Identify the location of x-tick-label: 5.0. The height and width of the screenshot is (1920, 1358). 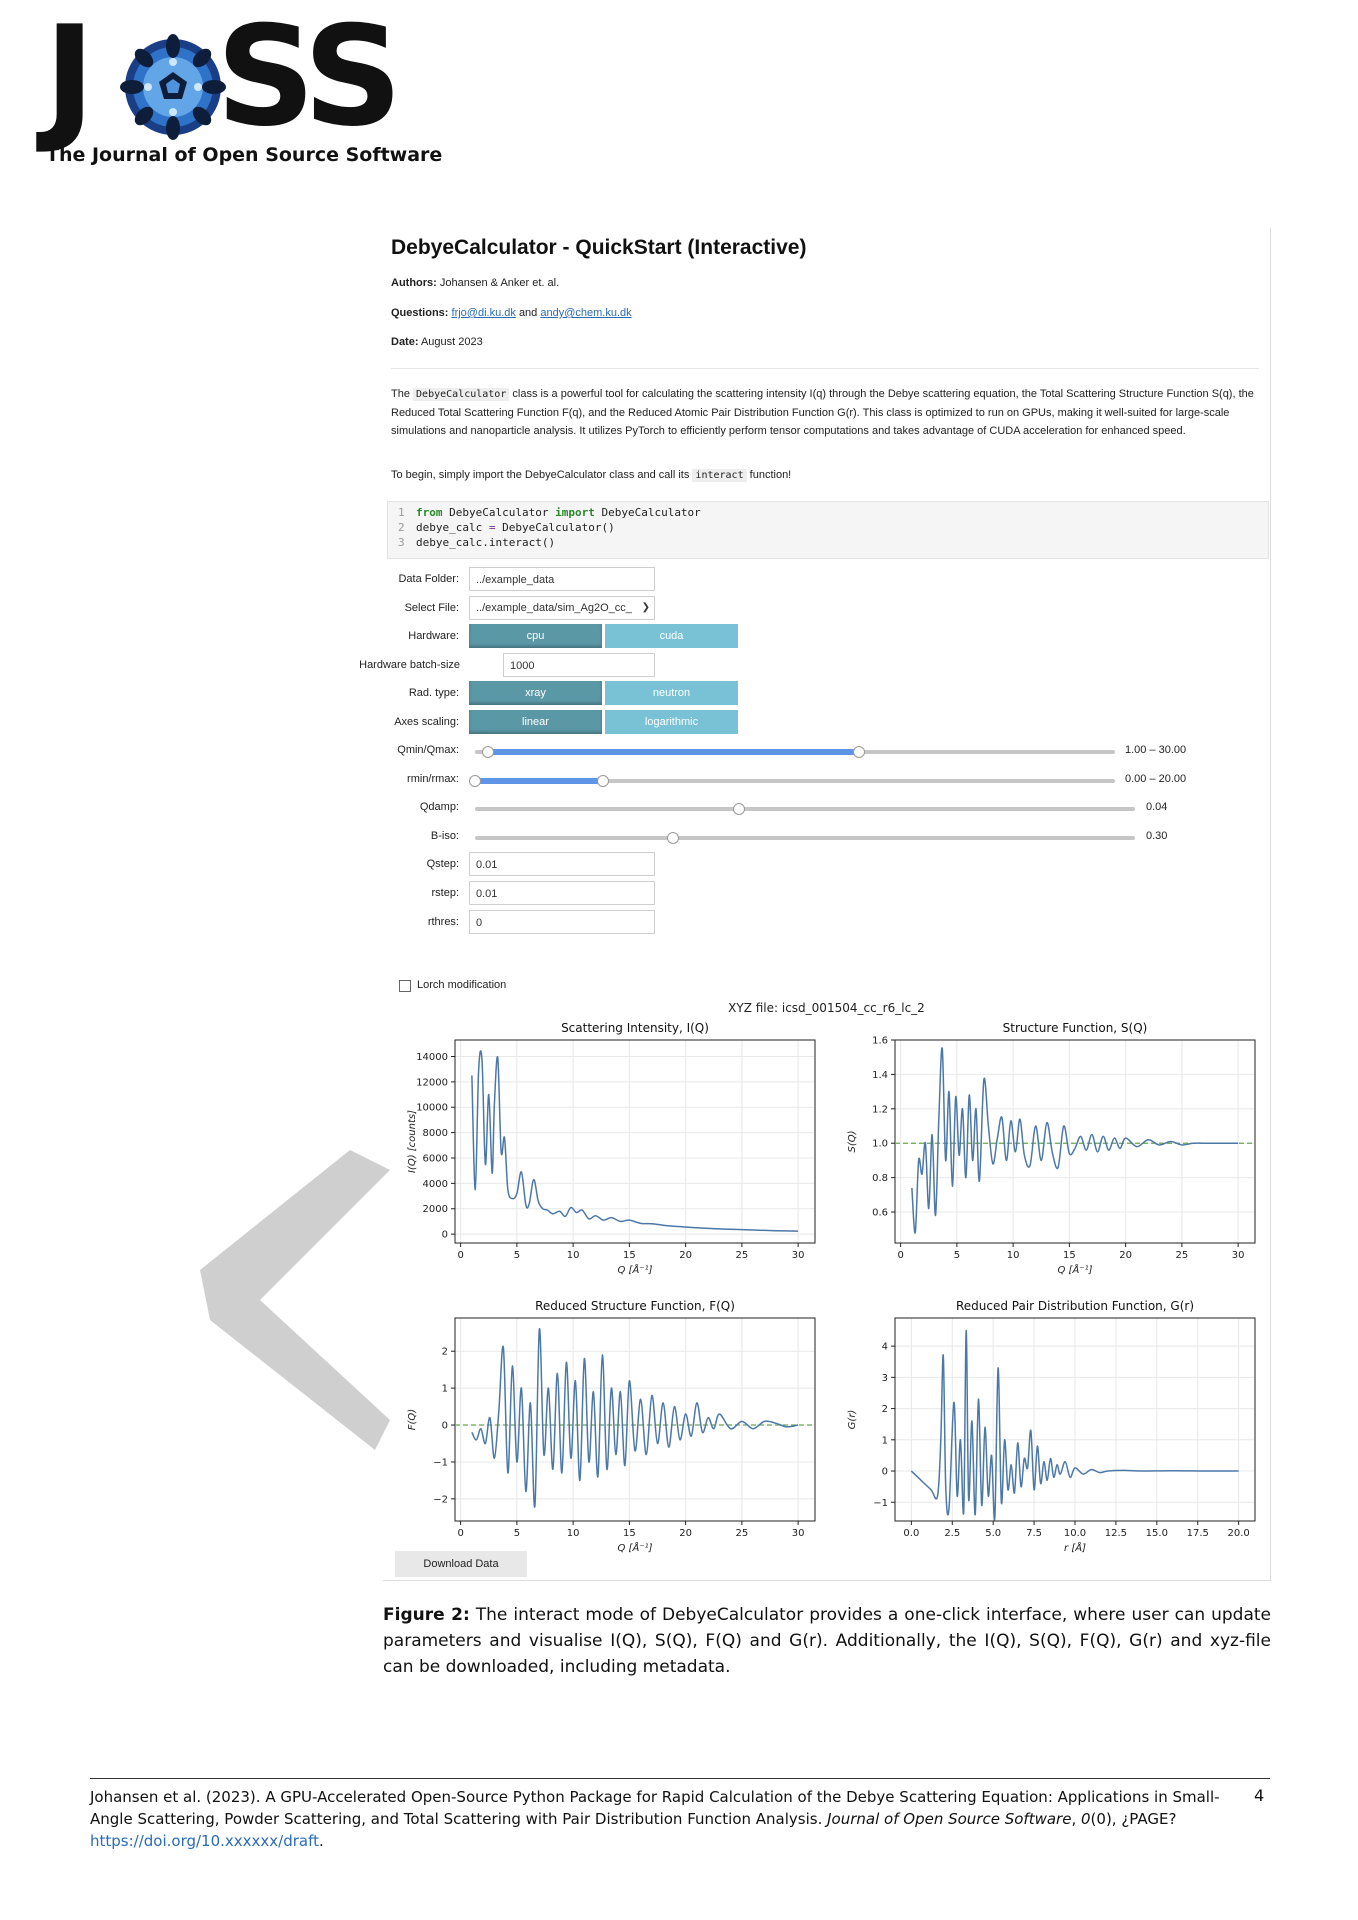
(993, 1533).